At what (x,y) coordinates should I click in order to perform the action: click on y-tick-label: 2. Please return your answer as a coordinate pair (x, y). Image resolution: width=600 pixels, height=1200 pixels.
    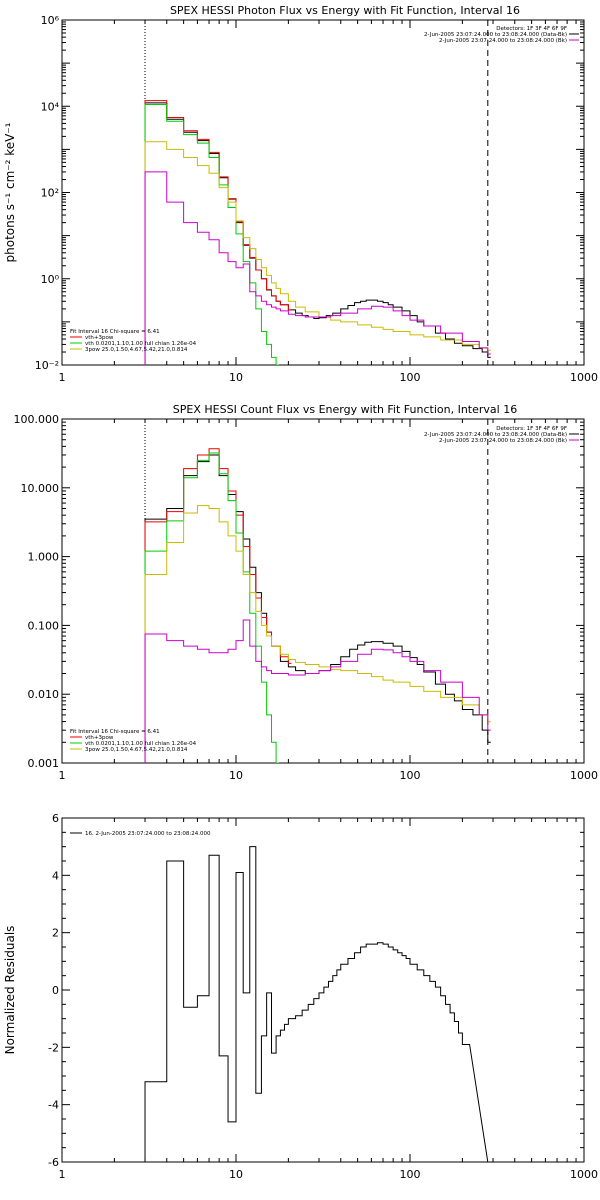
    Looking at the image, I should click on (55, 933).